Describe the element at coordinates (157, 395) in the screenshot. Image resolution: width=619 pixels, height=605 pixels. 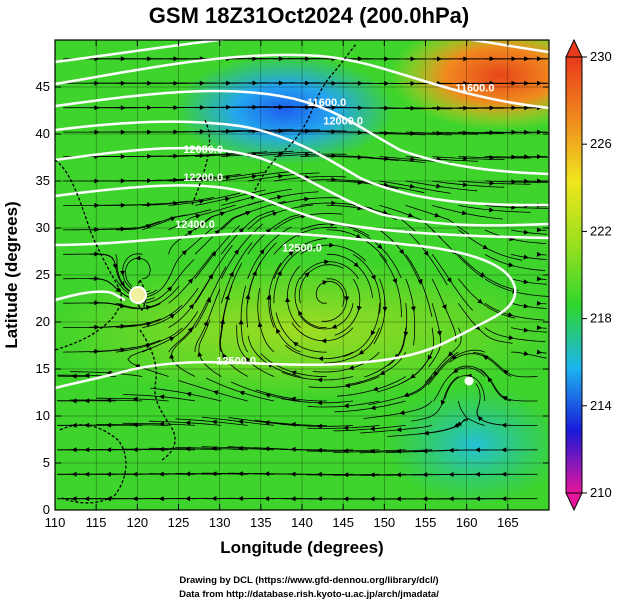
I see `coastline-philippines` at that location.